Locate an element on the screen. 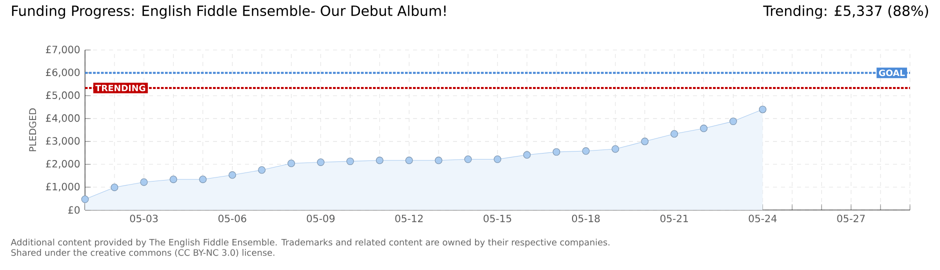  text: Shared under the creative commons (CC BY-NC 3.0) license. is located at coordinates (142, 253).